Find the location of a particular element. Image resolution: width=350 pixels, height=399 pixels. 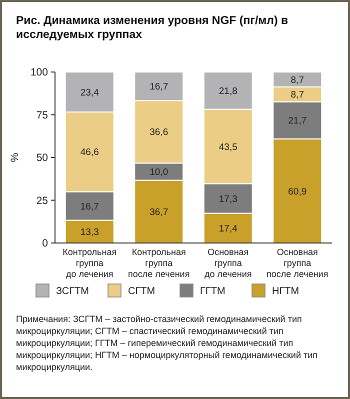

data-label: 13,3 is located at coordinates (89, 232).